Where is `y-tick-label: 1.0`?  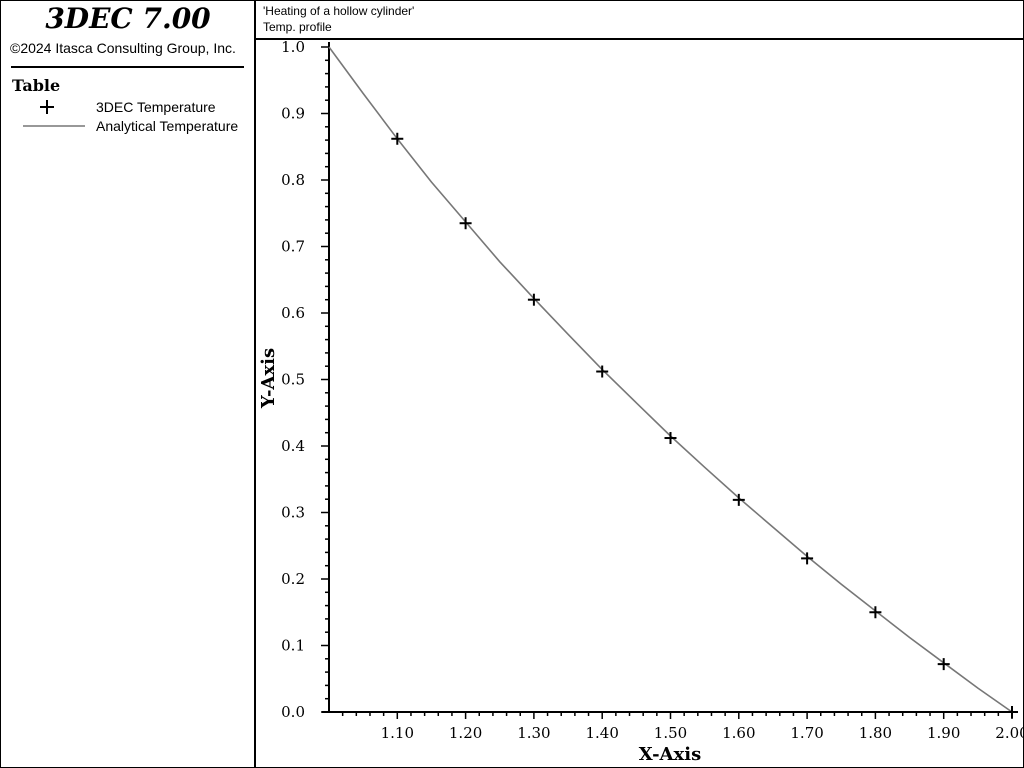
y-tick-label: 1.0 is located at coordinates (293, 47).